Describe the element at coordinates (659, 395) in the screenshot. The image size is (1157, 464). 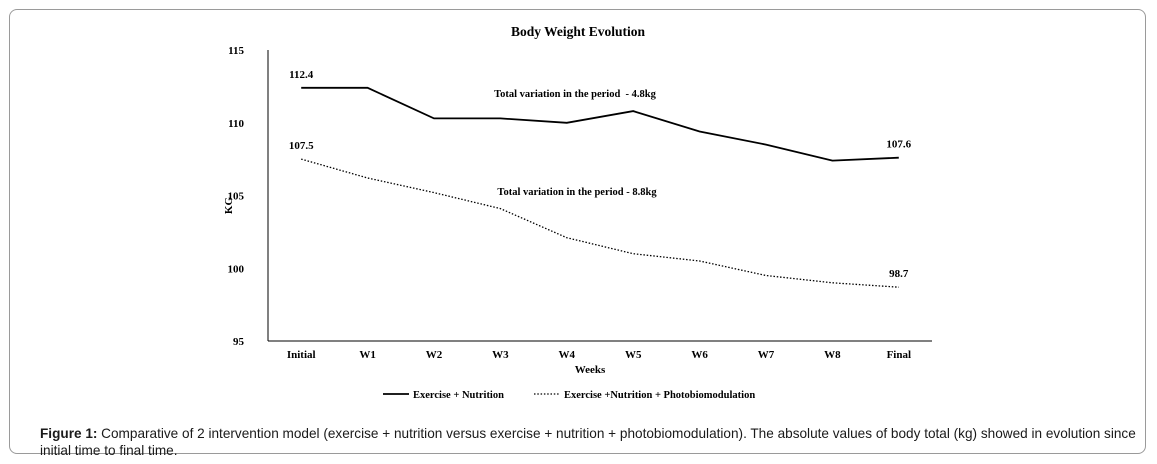
I see `legend-label-2: Exercise +Nutrition + Photobiomodulation` at that location.